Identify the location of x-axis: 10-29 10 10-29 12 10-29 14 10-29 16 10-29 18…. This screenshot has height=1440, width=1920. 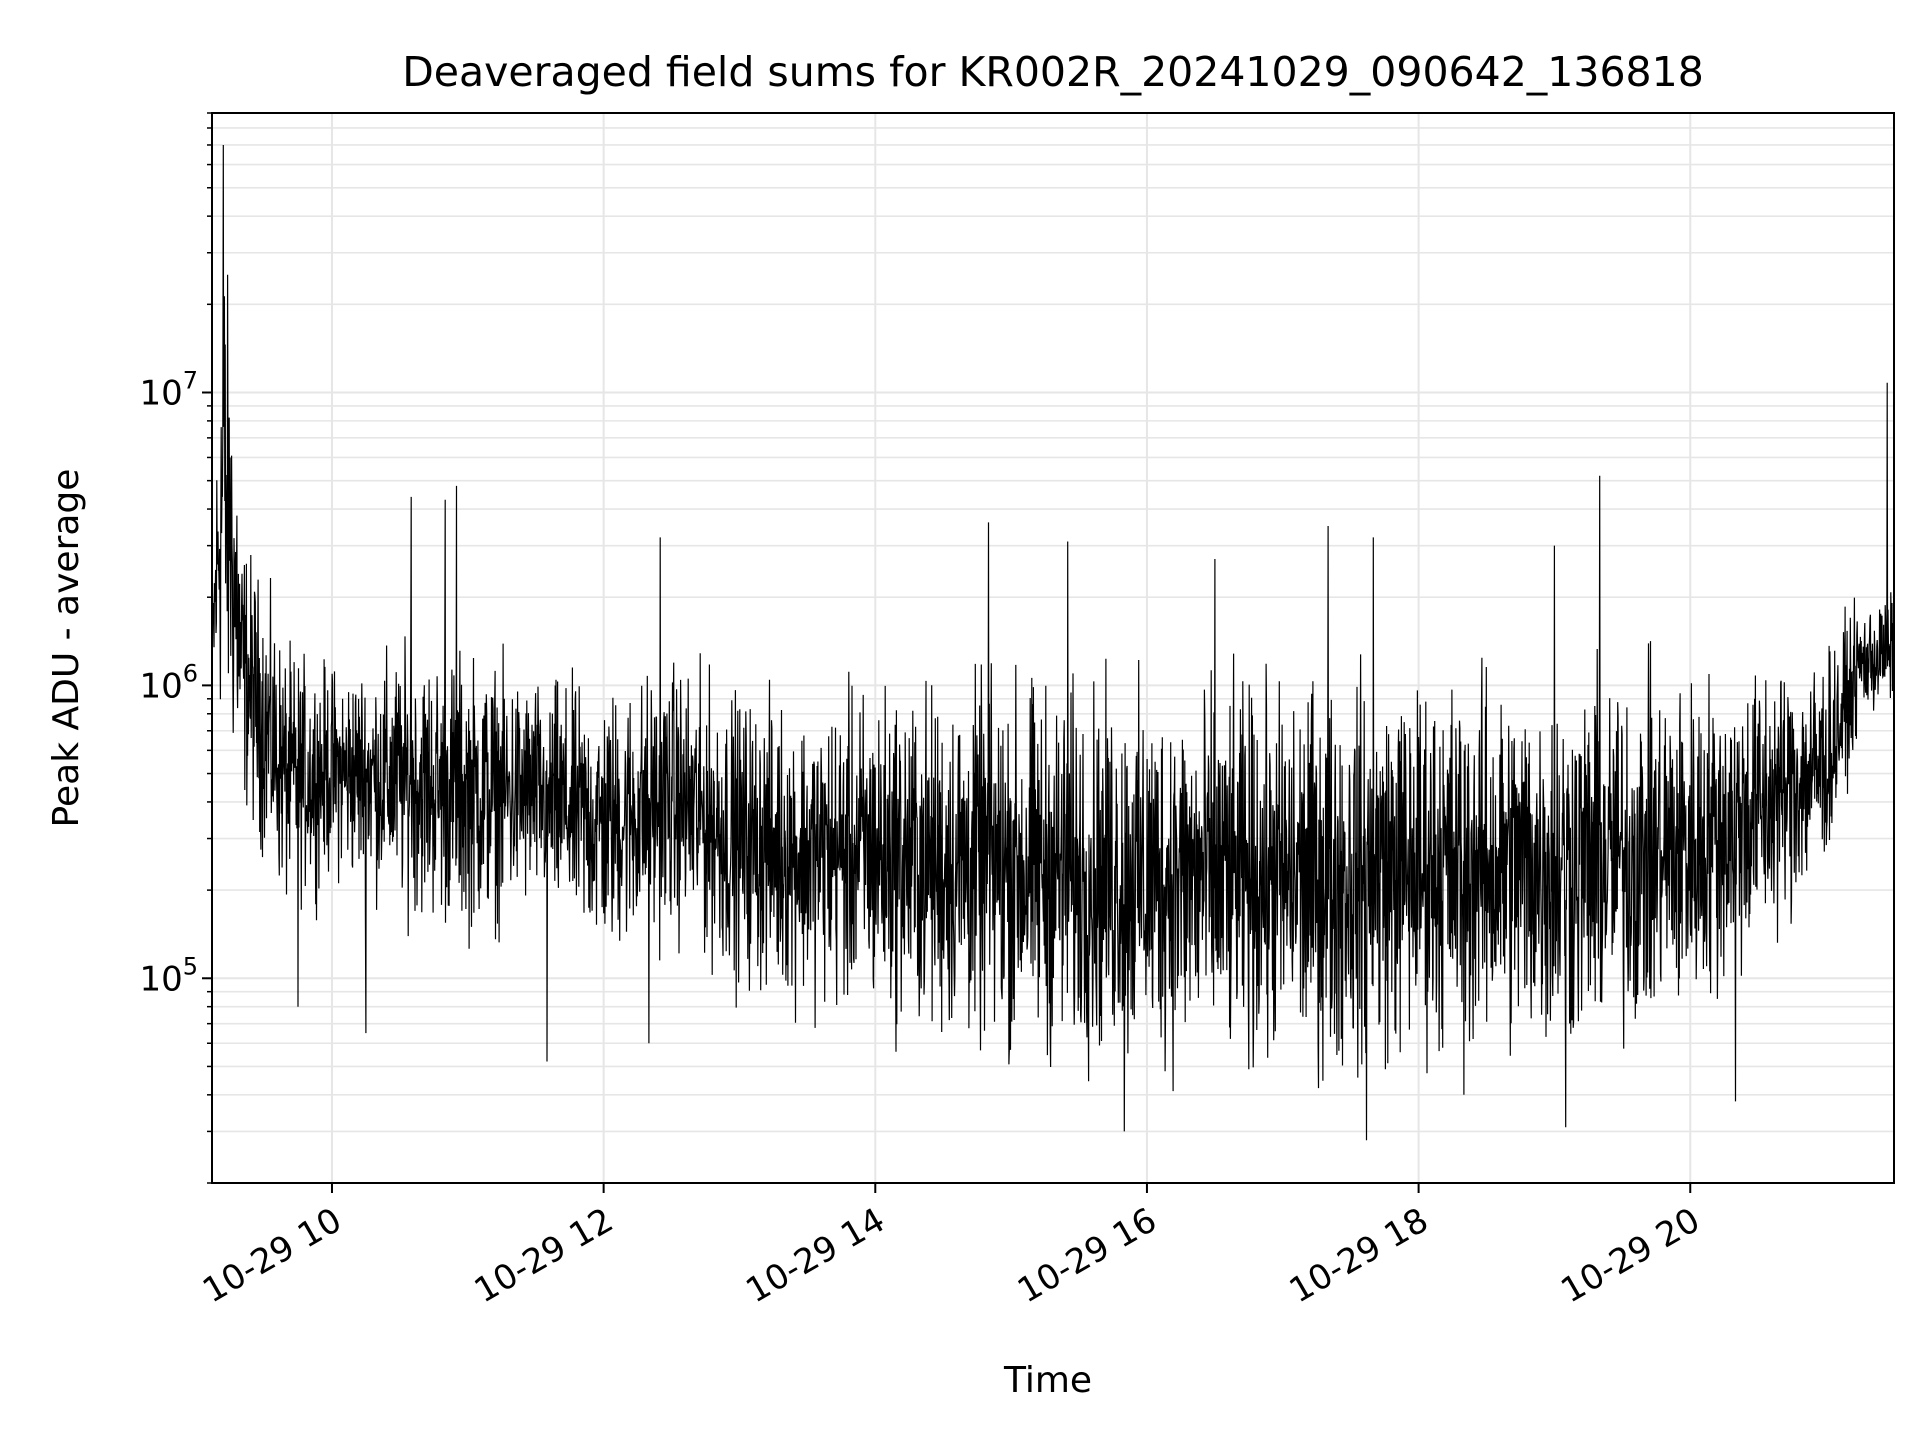
(951, 1247).